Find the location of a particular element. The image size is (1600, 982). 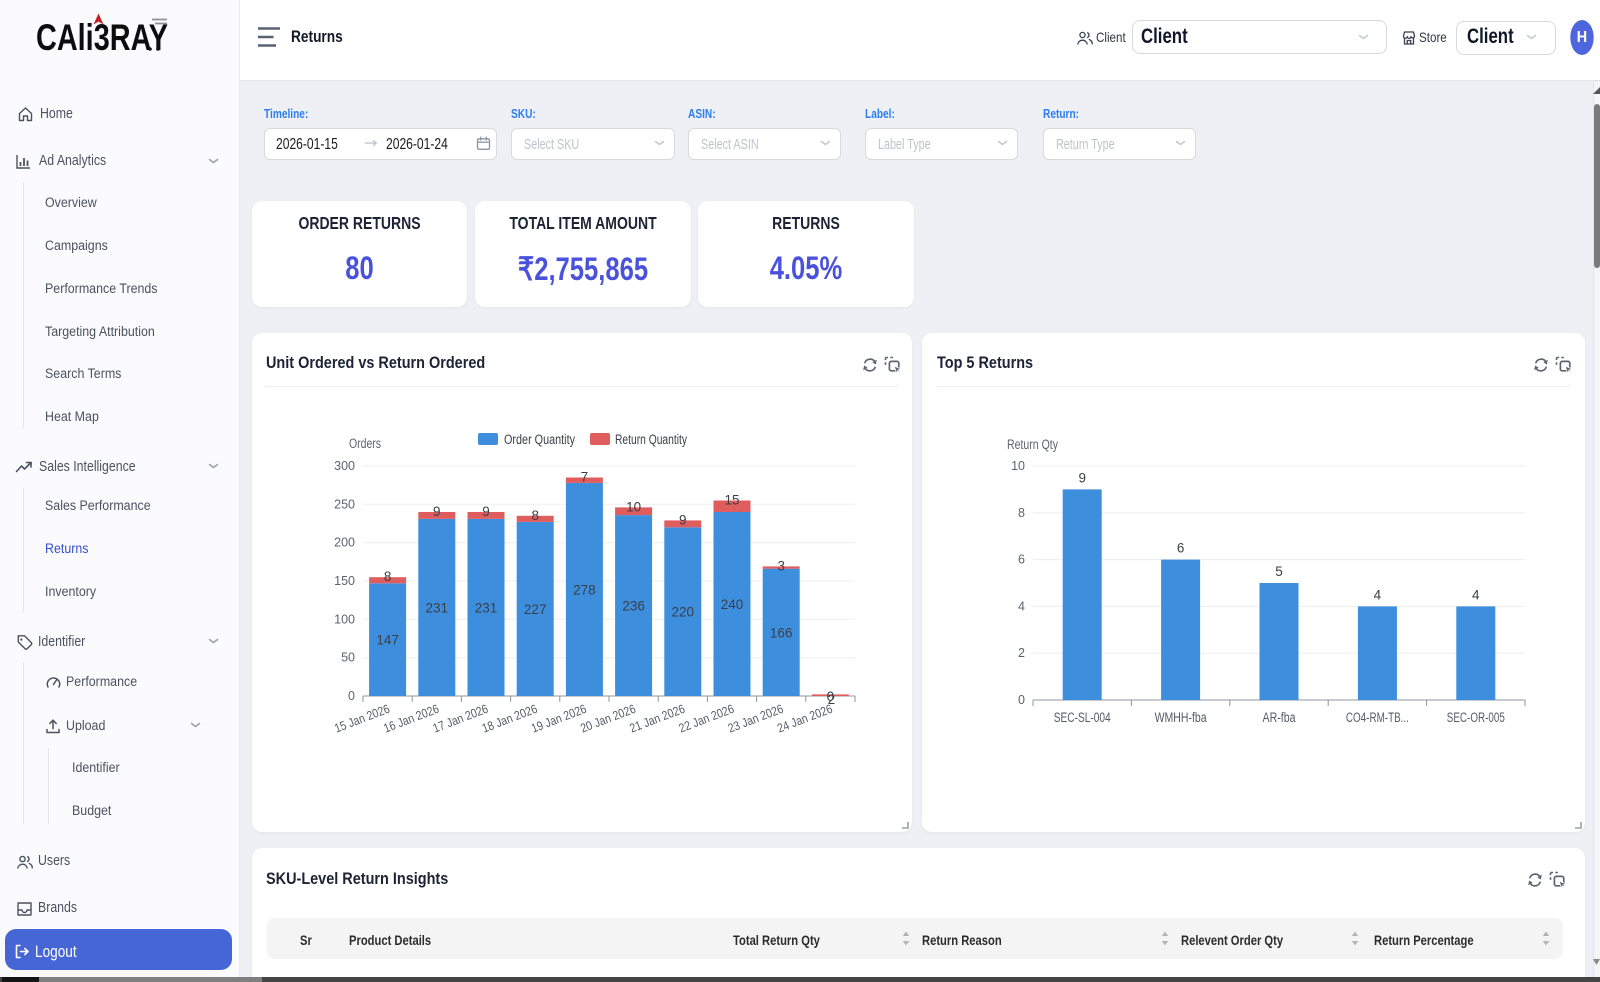

svg-text: 16 Jan 2026 is located at coordinates (411, 719).